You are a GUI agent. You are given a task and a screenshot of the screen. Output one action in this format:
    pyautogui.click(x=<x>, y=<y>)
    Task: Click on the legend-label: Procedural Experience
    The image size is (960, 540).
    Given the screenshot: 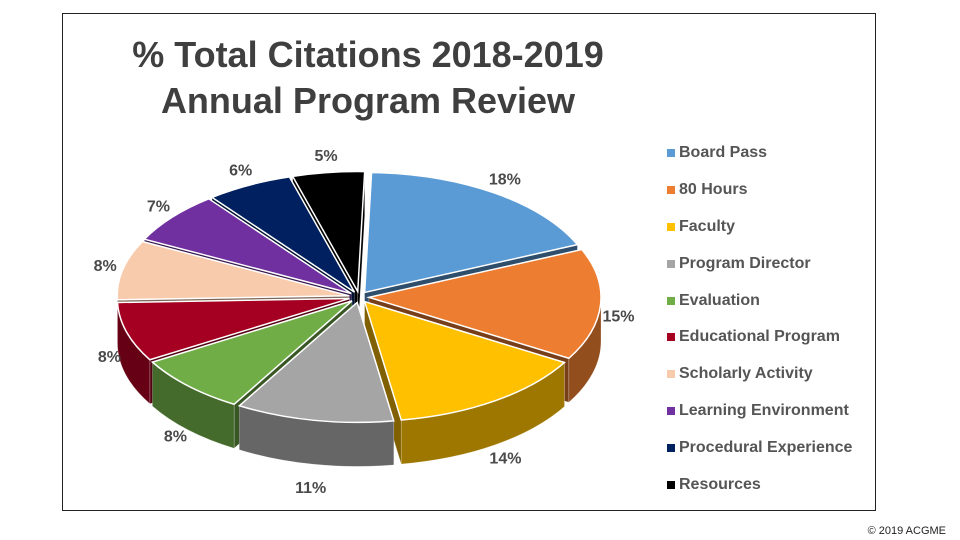 What is the action you would take?
    pyautogui.click(x=766, y=447)
    